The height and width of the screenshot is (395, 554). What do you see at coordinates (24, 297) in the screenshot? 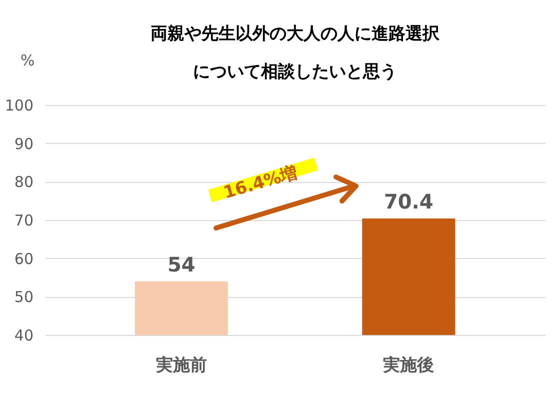
I see `y-tick-label: 50` at bounding box center [24, 297].